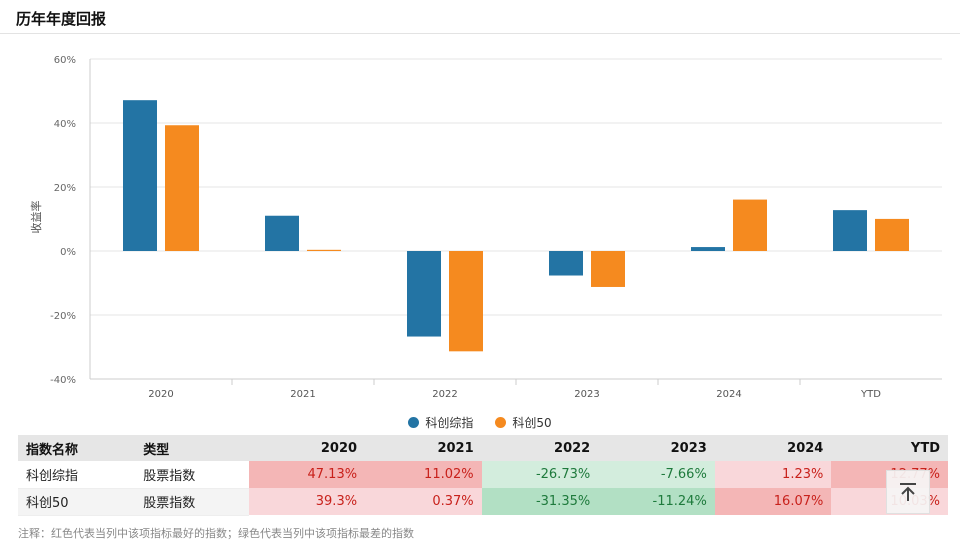 The height and width of the screenshot is (546, 960). Describe the element at coordinates (540, 448) in the screenshot. I see `header-2022: 2022` at that location.